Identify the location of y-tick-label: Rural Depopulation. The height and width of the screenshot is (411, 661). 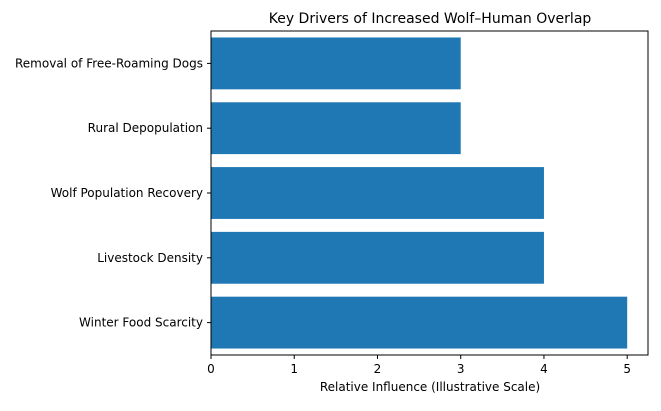
(145, 128).